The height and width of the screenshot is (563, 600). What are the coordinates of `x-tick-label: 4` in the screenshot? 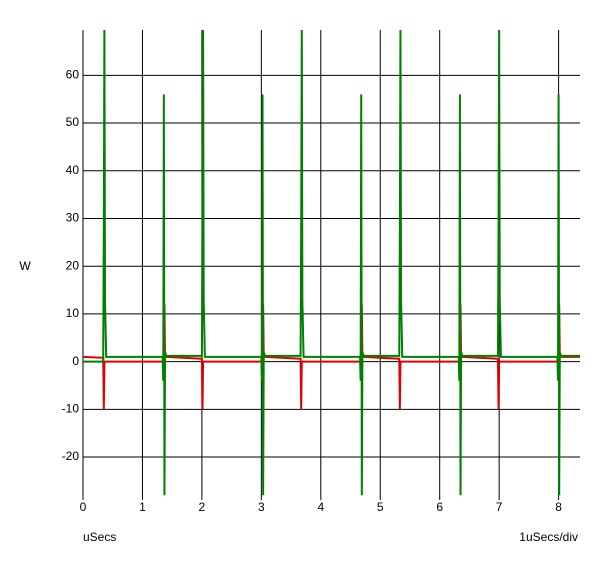 It's located at (320, 507).